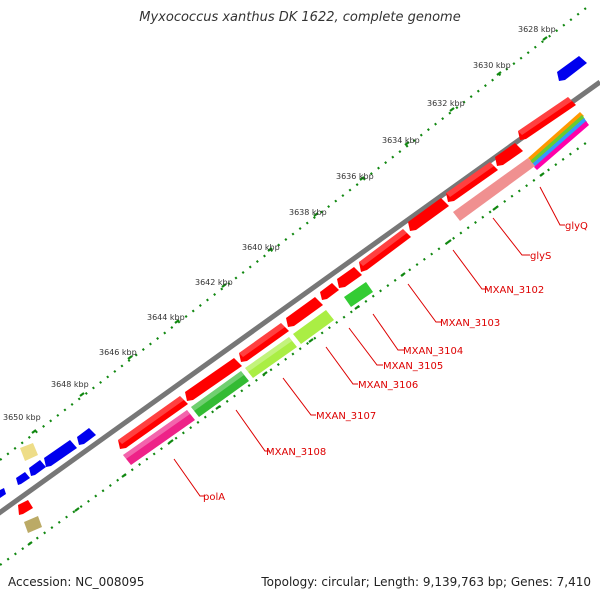 The image size is (600, 600). What do you see at coordinates (492, 65) in the screenshot?
I see `tick-label: 3630 kbp` at bounding box center [492, 65].